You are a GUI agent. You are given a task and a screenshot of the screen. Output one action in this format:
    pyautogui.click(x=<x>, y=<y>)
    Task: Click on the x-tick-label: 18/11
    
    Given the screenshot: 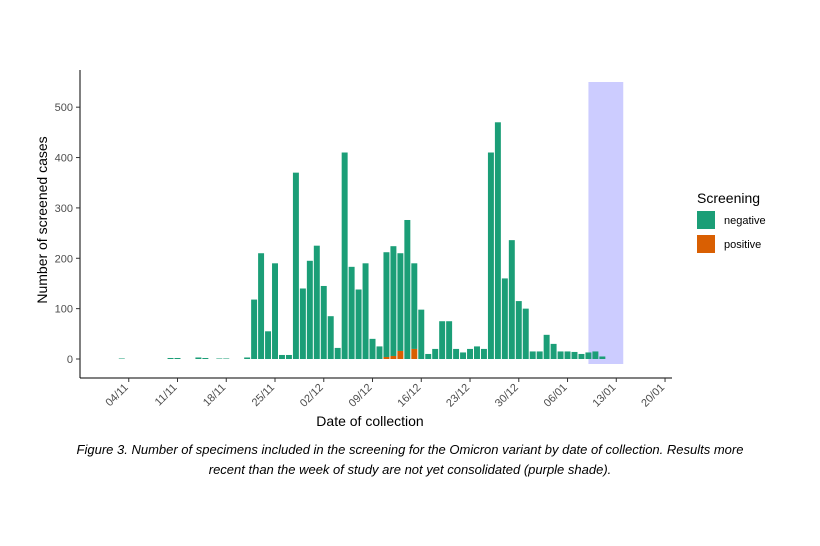 What is the action you would take?
    pyautogui.click(x=214, y=395)
    